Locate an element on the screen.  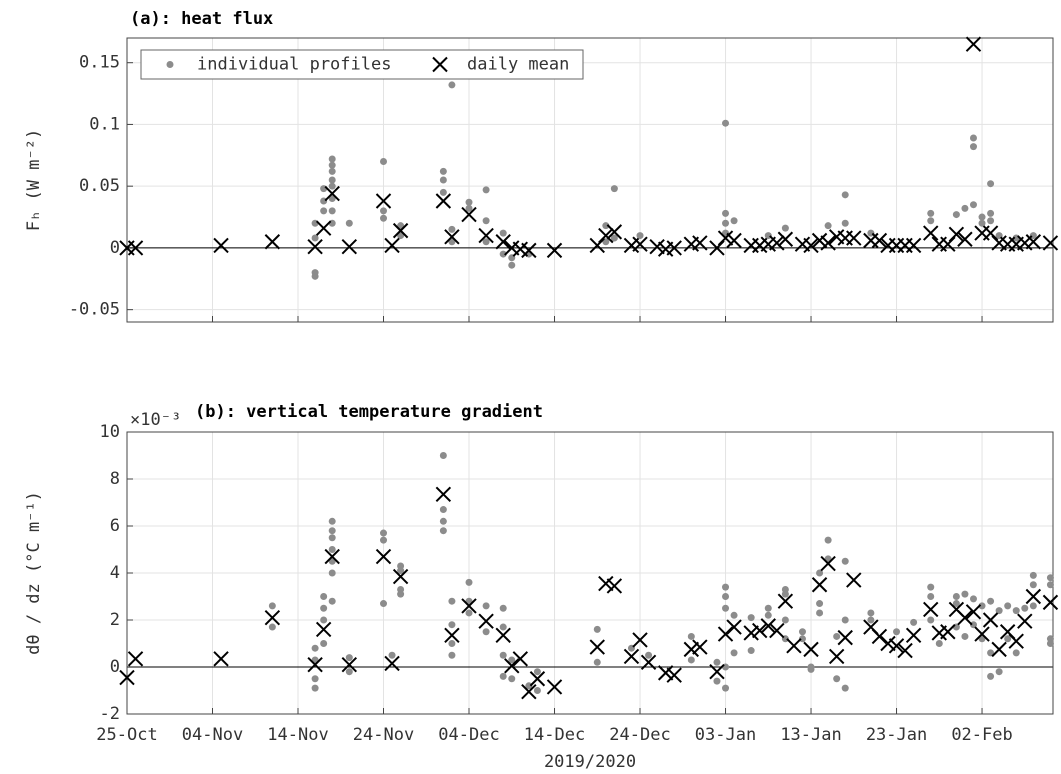
y-tick-label: -0.05 is located at coordinates (94, 310).